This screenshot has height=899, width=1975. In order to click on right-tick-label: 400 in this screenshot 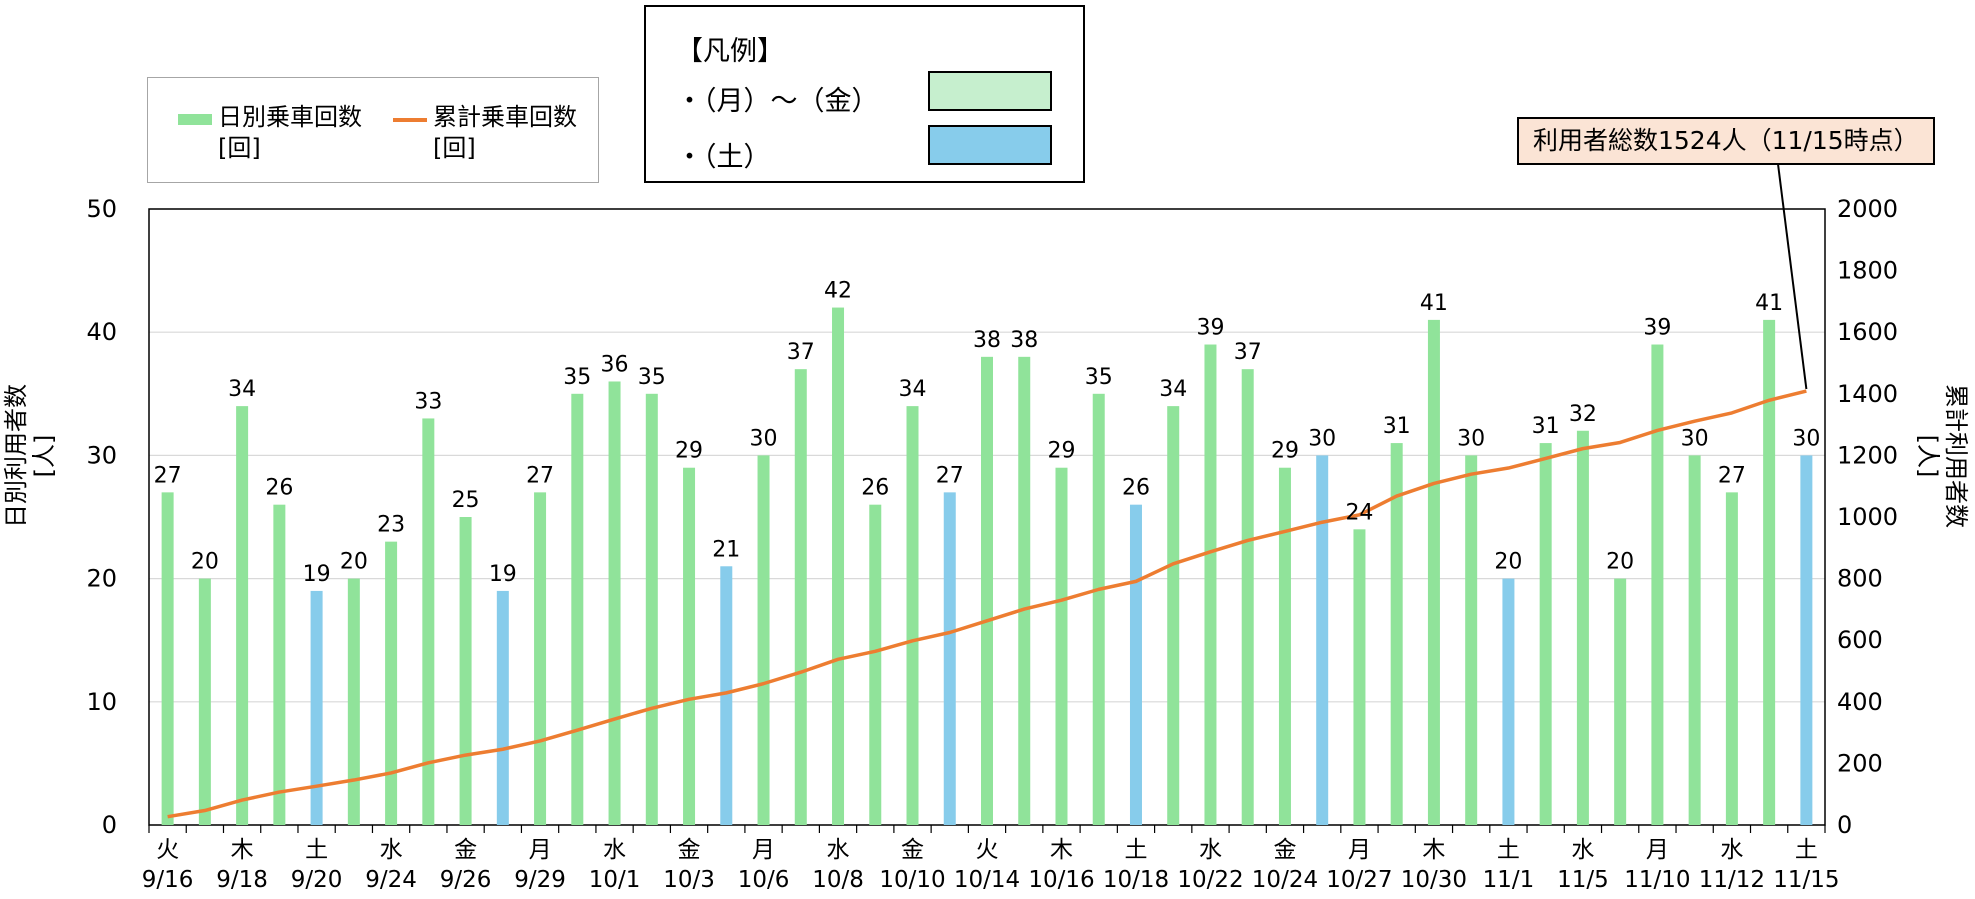, I will do `click(1860, 702)`.